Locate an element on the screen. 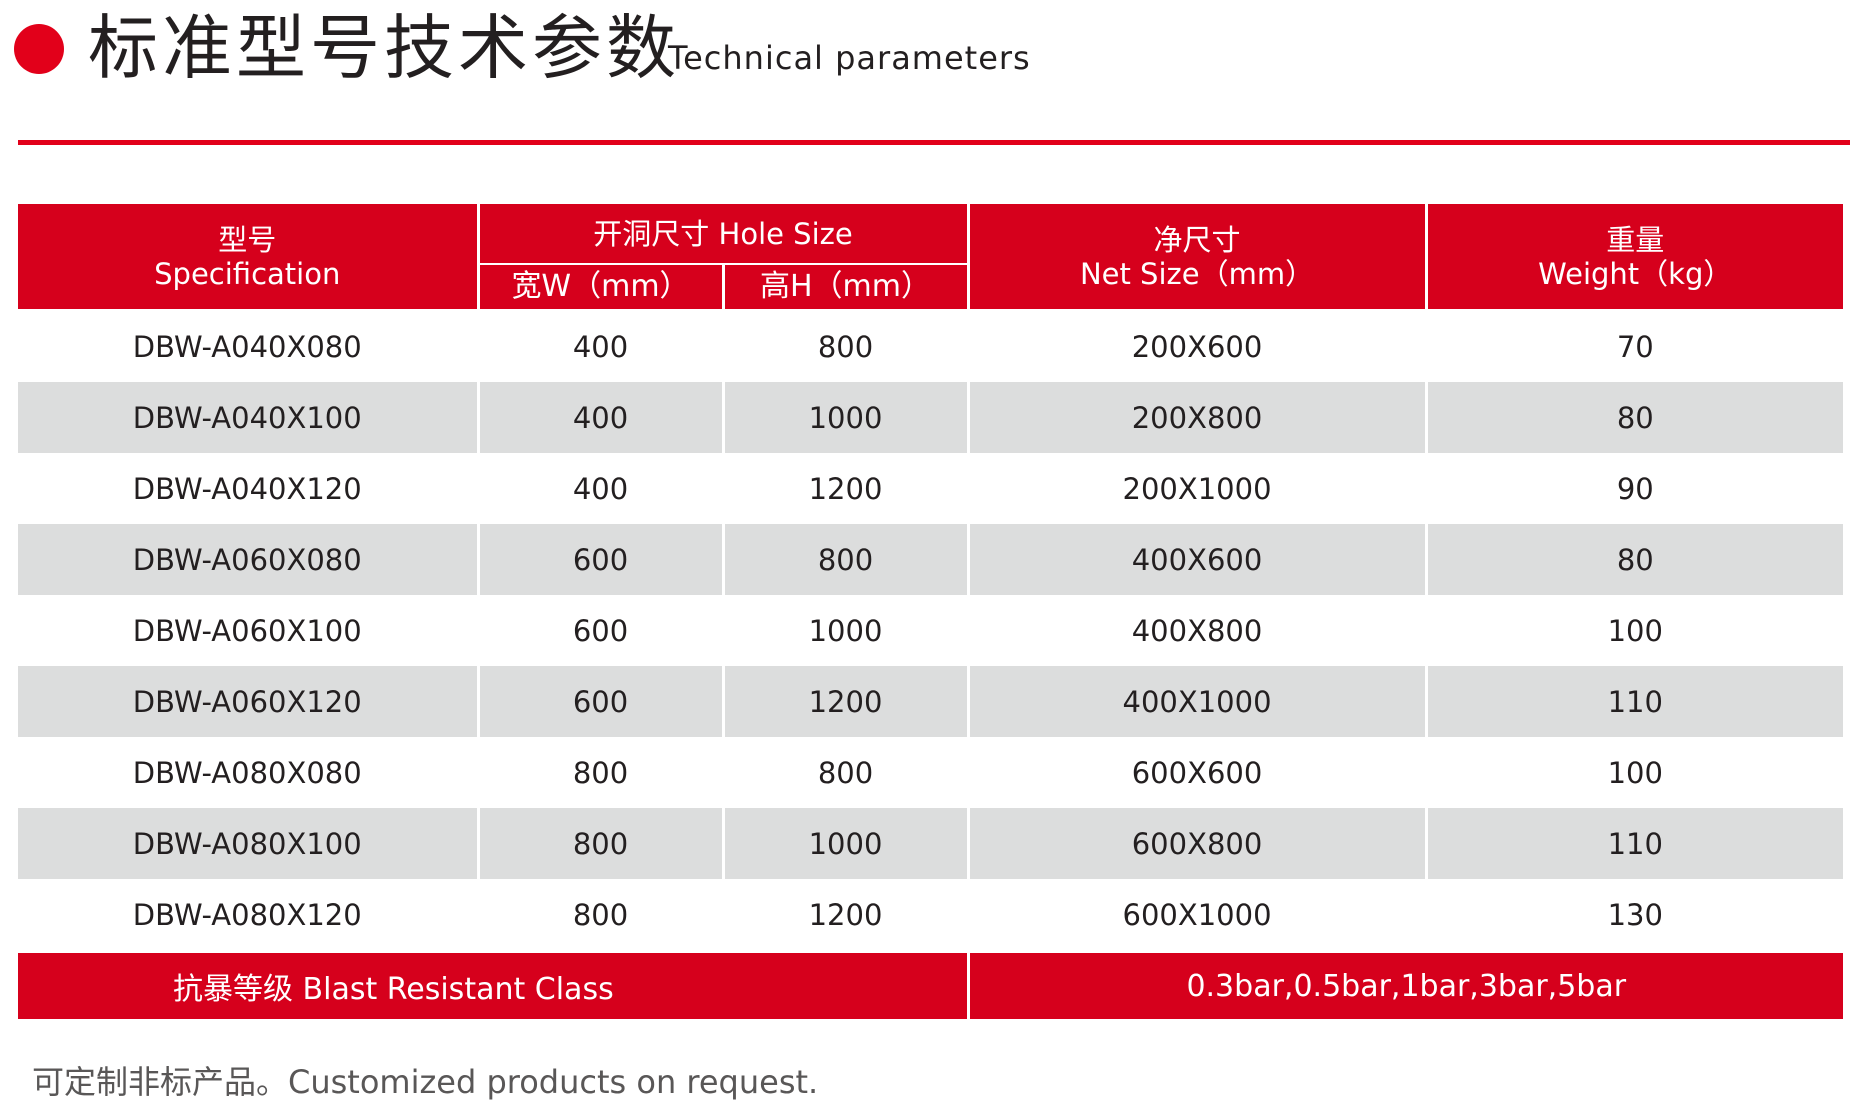  title-divider is located at coordinates (934, 142).